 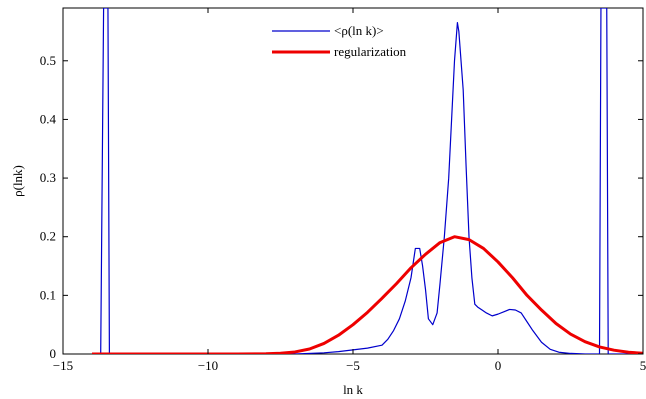 I want to click on y-axis-label: ρ(lnk), so click(x=17, y=181).